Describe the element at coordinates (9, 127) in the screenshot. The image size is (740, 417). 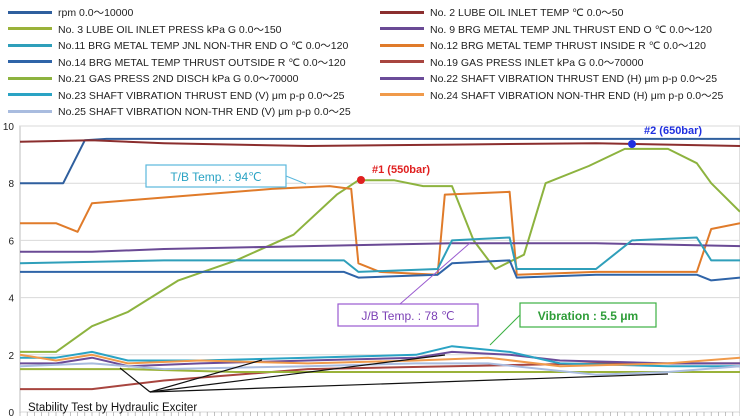
I see `y-tick-label: 10` at that location.